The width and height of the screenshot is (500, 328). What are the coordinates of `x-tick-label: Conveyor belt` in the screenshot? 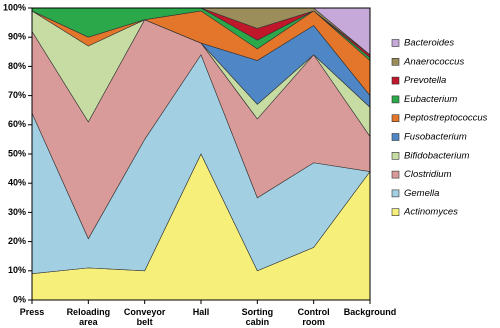 It's located at (144, 317).